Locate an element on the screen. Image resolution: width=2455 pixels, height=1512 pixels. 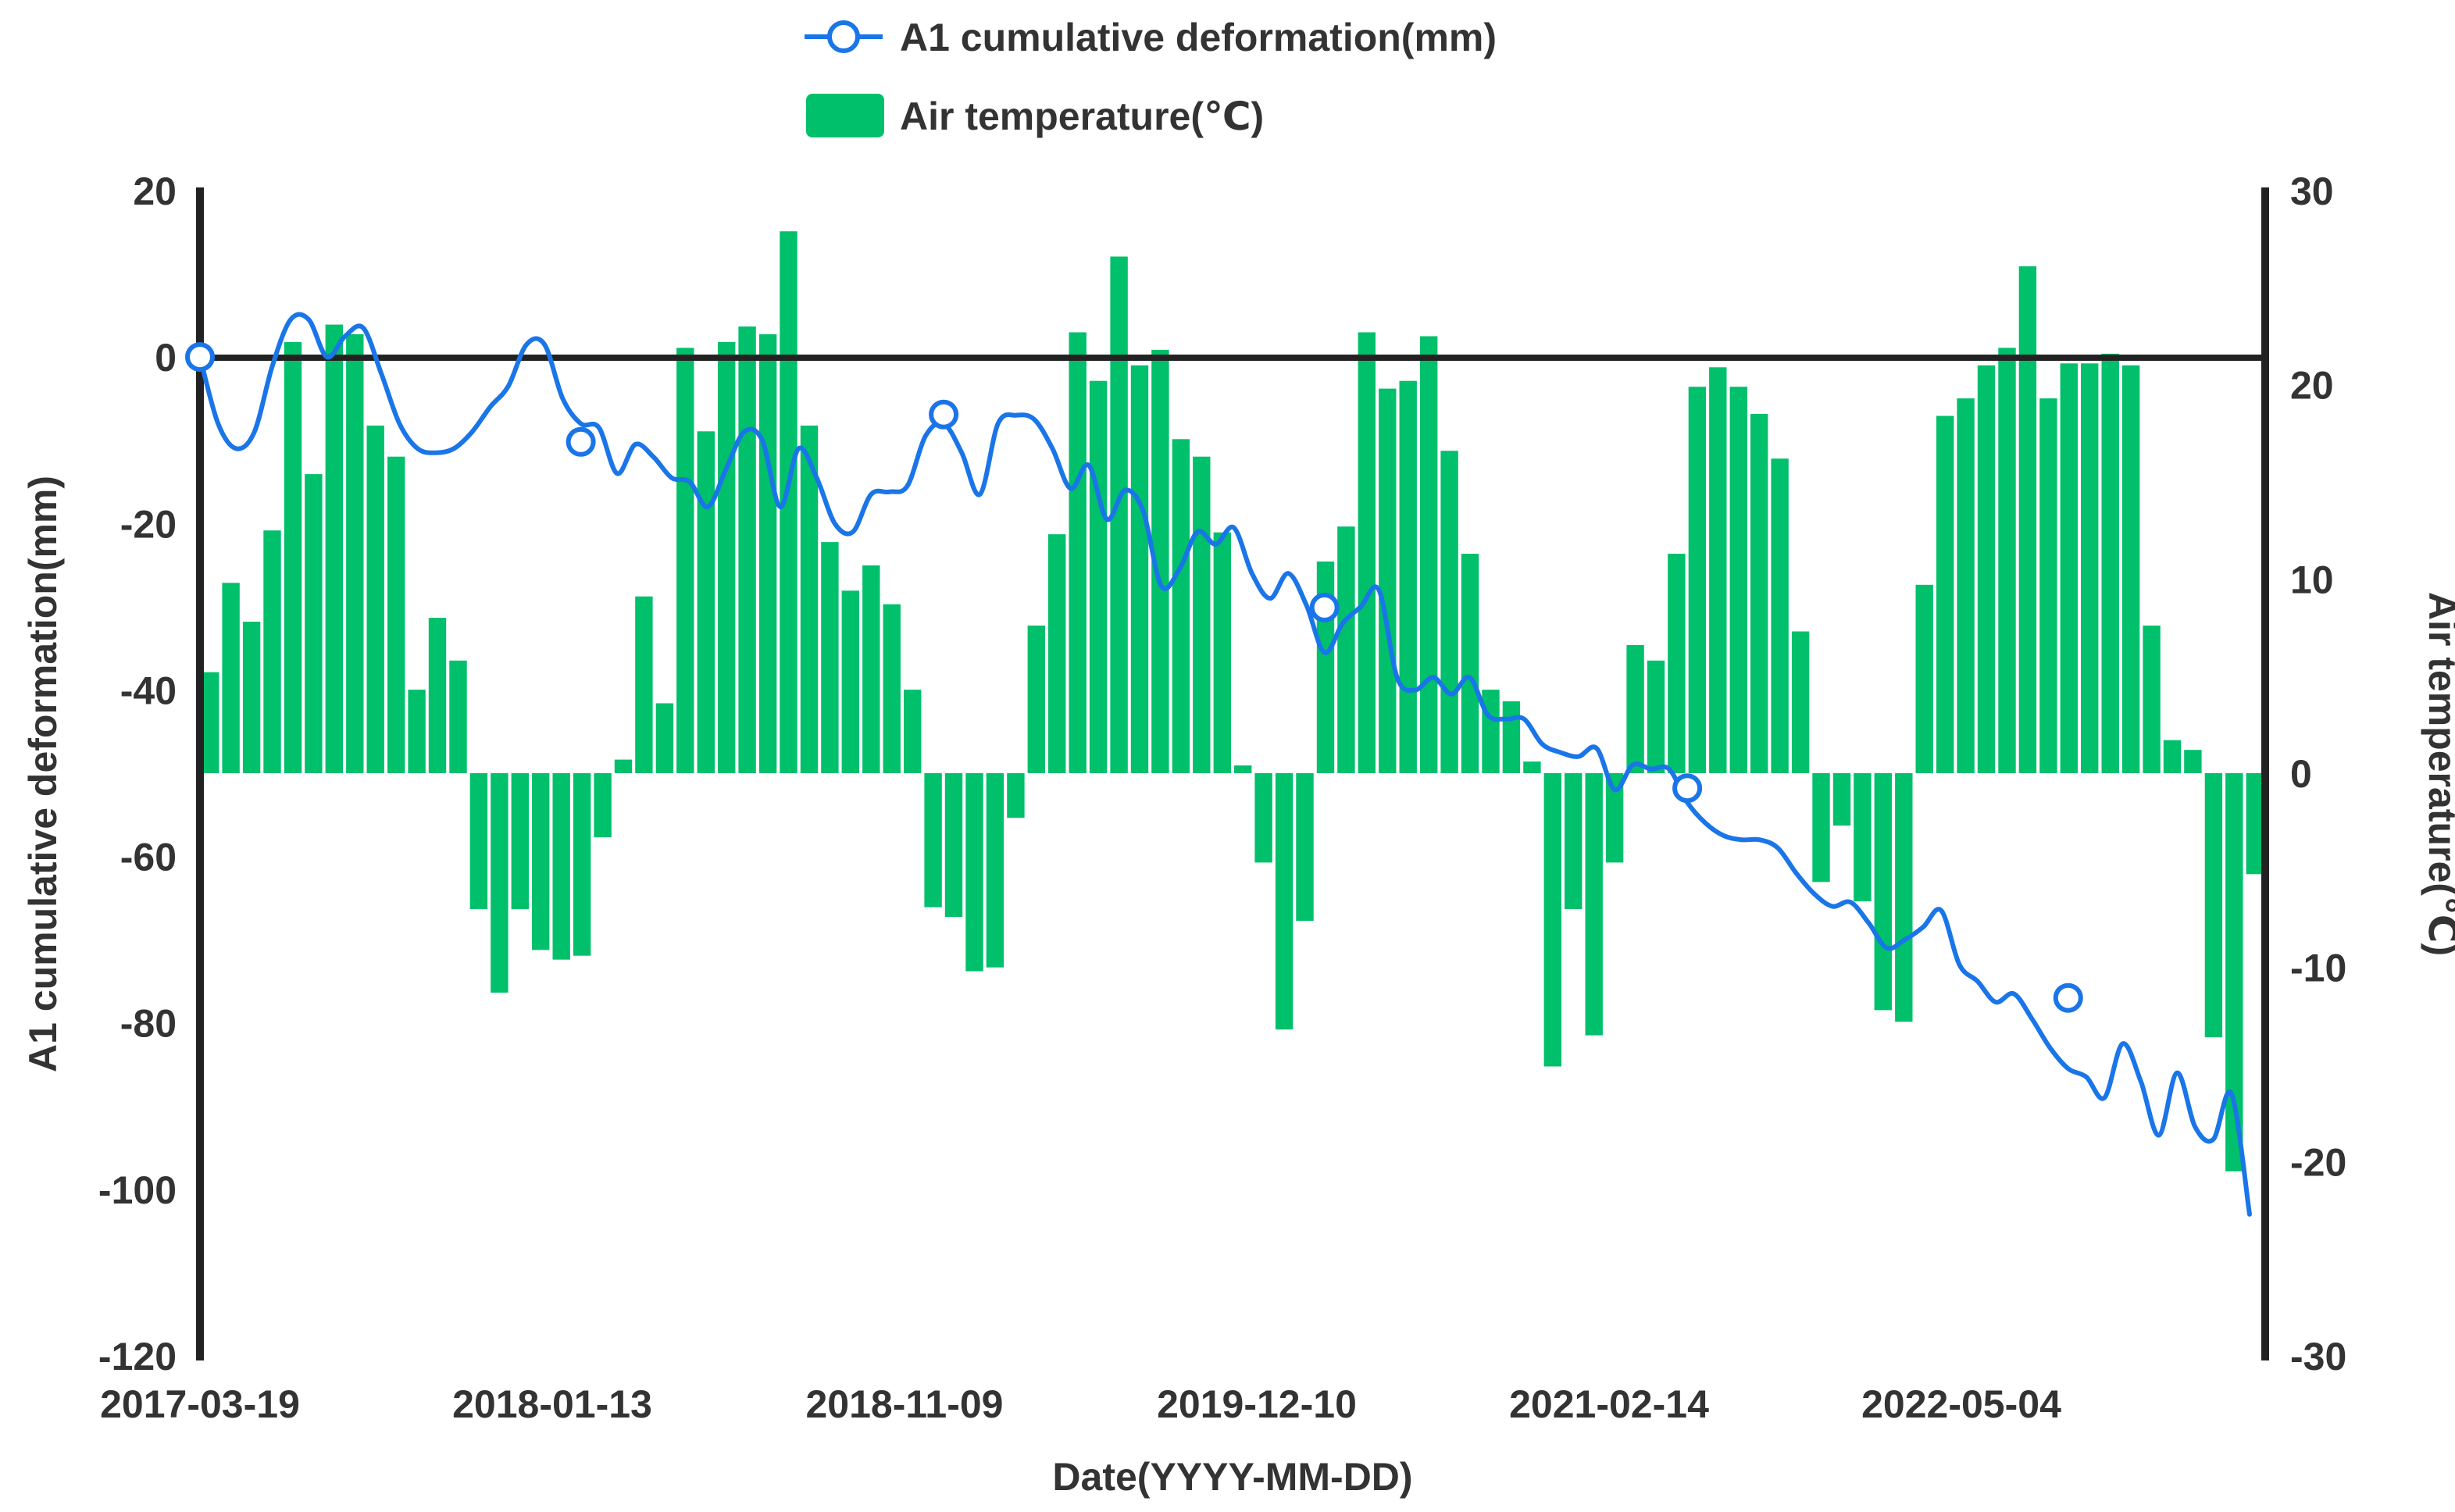
left-tick-label: -20 is located at coordinates (149, 524).